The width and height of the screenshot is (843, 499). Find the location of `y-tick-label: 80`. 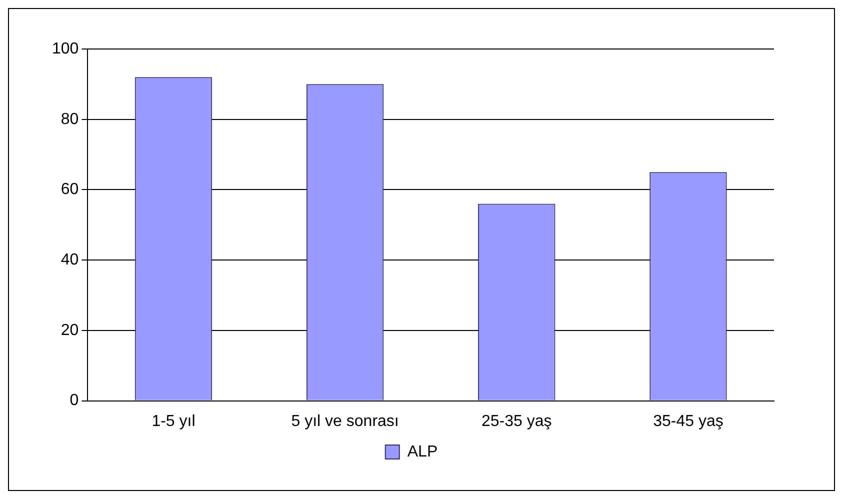

y-tick-label: 80 is located at coordinates (69, 119).